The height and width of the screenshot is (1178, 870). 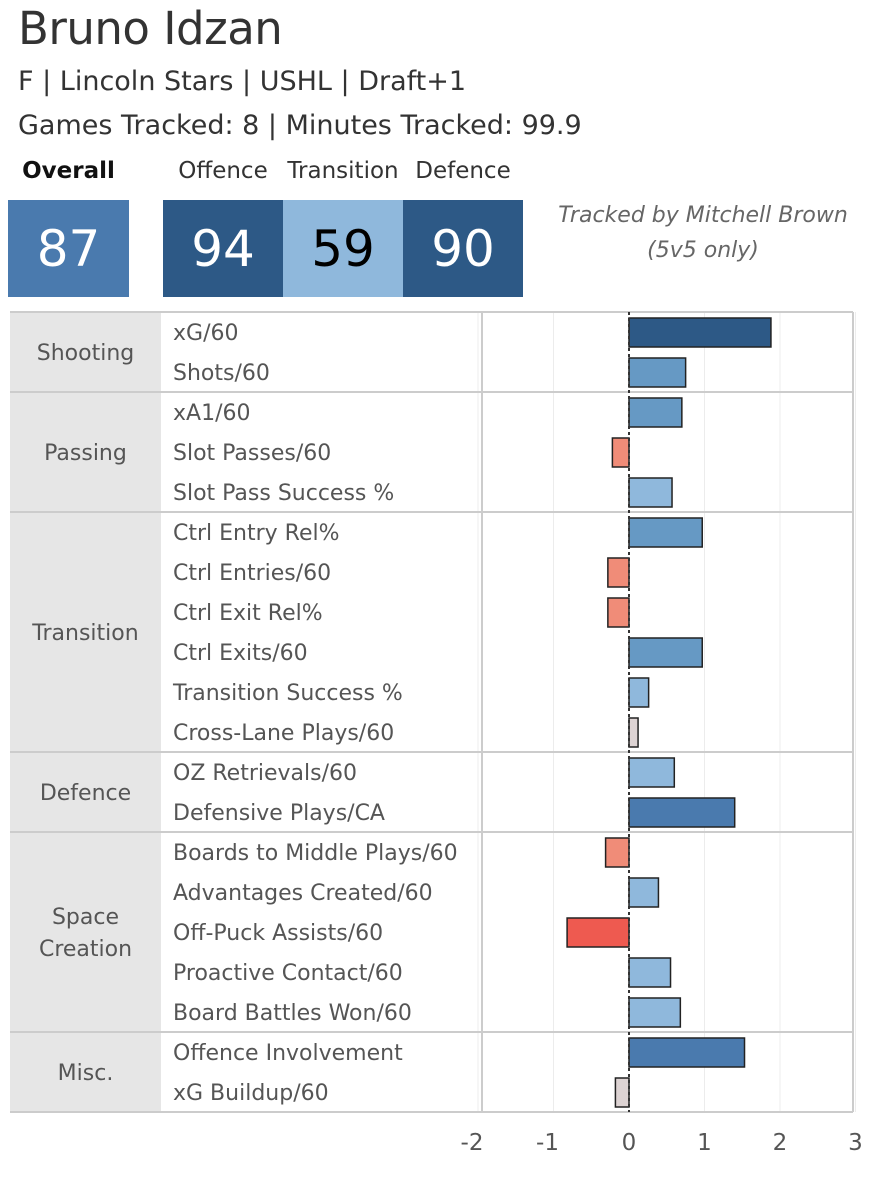 What do you see at coordinates (343, 171) in the screenshot?
I see `transition-header: Transition` at bounding box center [343, 171].